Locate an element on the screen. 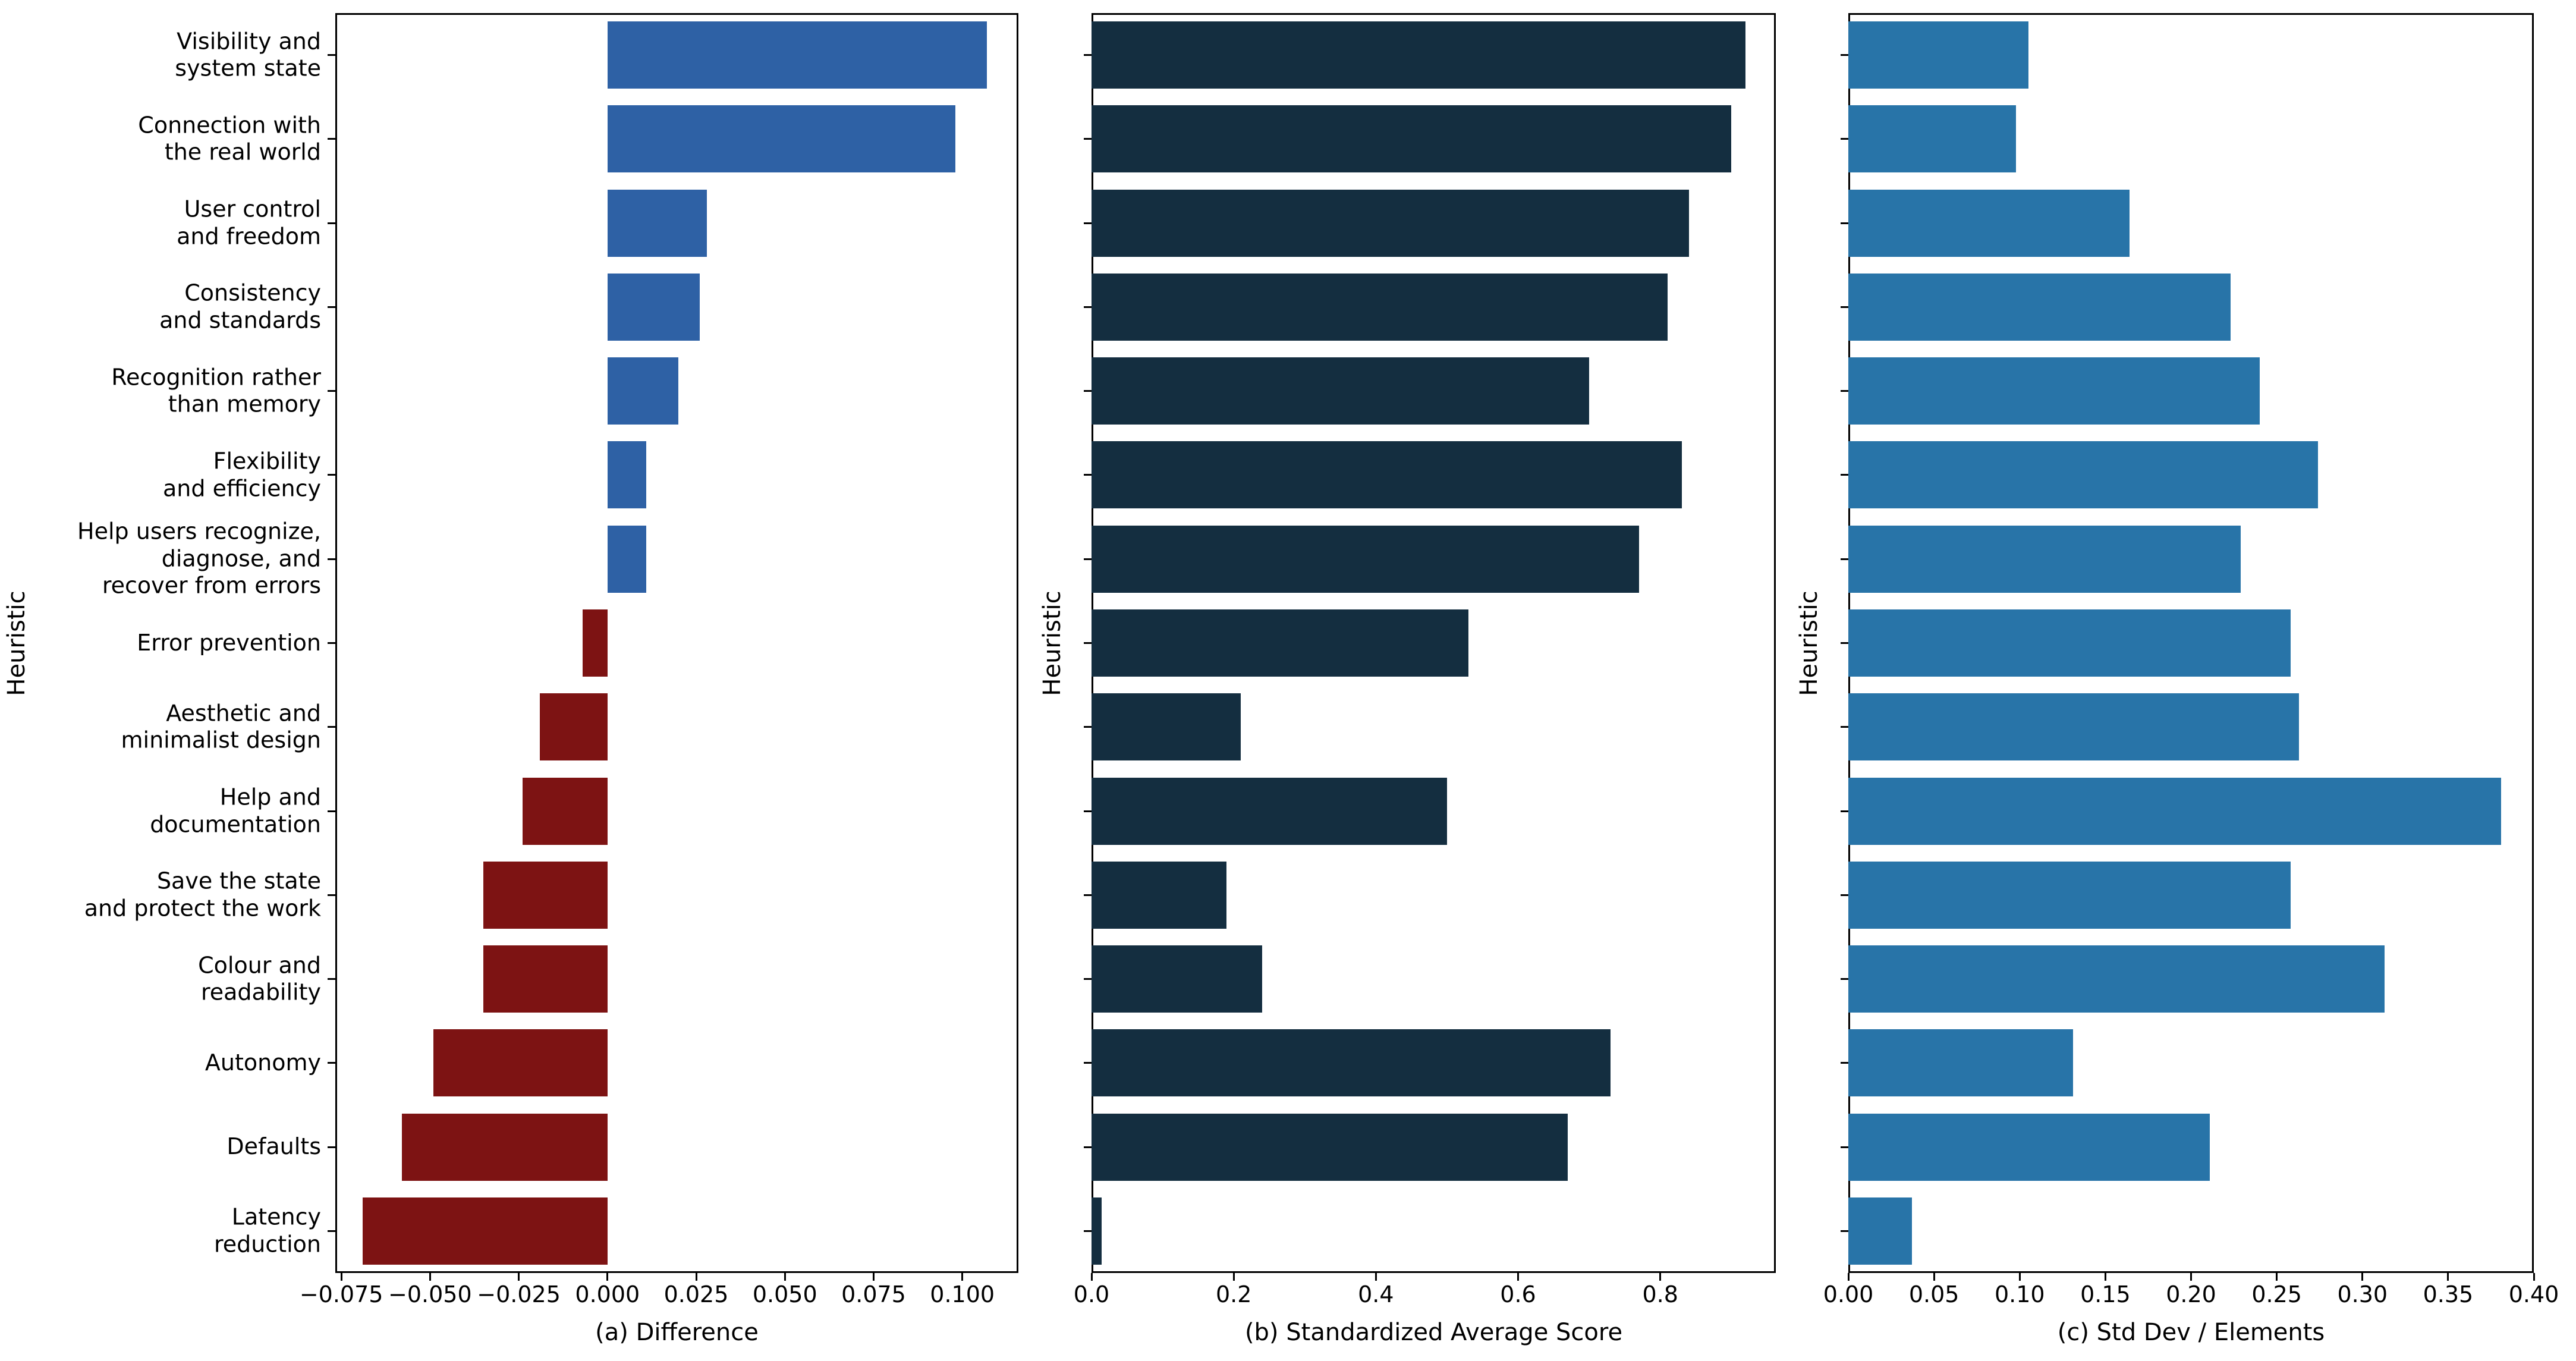 Image resolution: width=2576 pixels, height=1361 pixels. y-tick-label-9: Help and documentation is located at coordinates (235, 811).